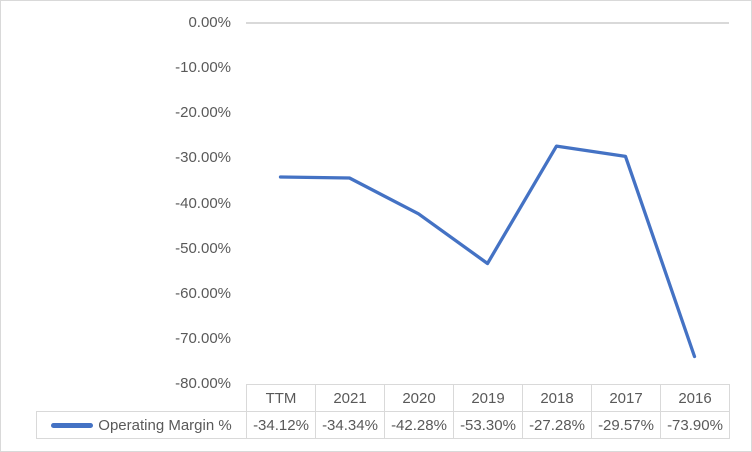  What do you see at coordinates (203, 338) in the screenshot?
I see `y-axis-tick-label: -70.00%` at bounding box center [203, 338].